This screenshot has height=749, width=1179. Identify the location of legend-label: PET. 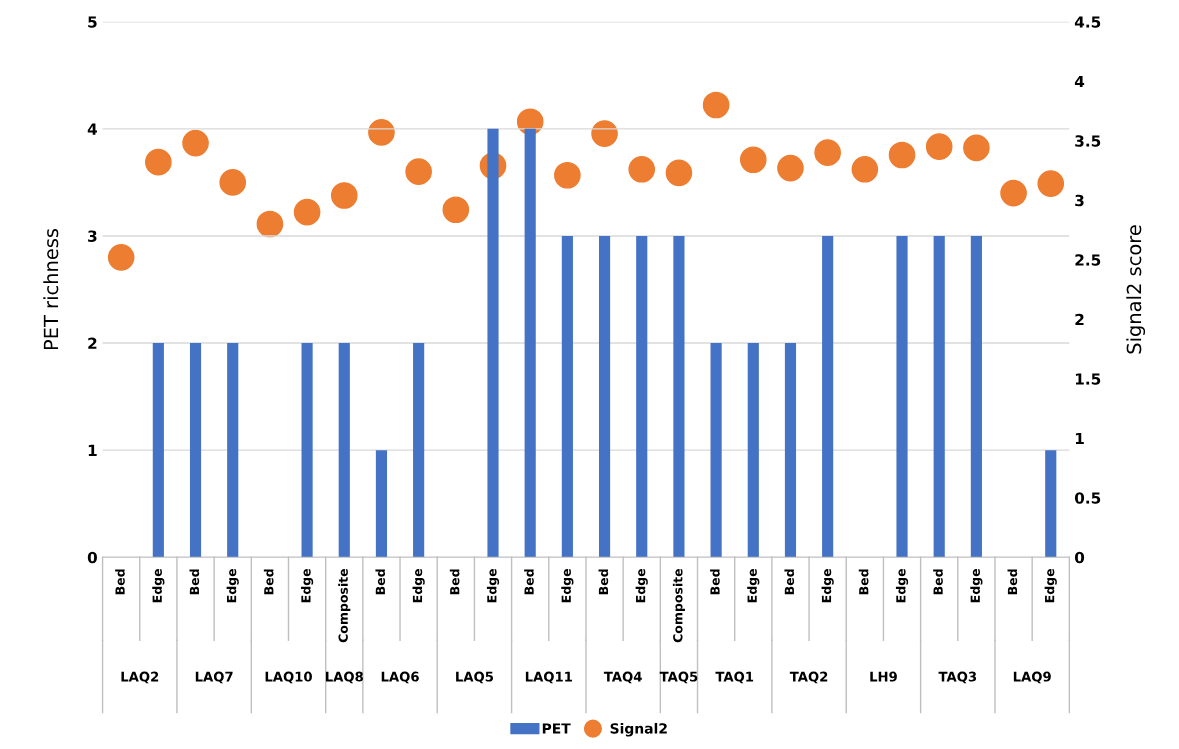
(556, 728).